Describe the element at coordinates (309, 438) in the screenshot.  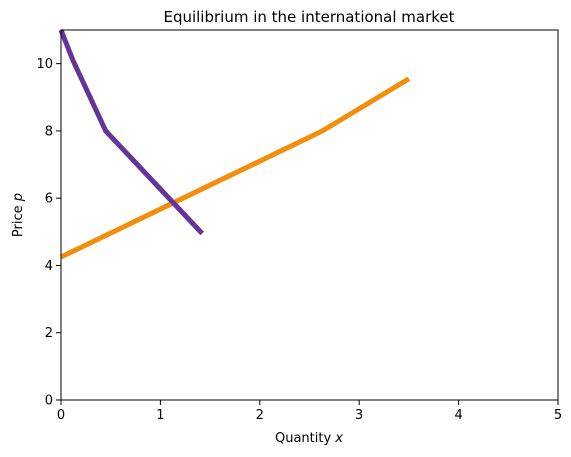
I see `x-axis-title: Quantity x` at that location.